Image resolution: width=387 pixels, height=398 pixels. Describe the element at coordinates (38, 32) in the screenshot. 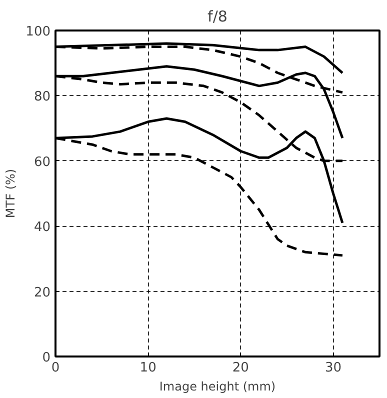

I see `y-tick-label: 100` at that location.